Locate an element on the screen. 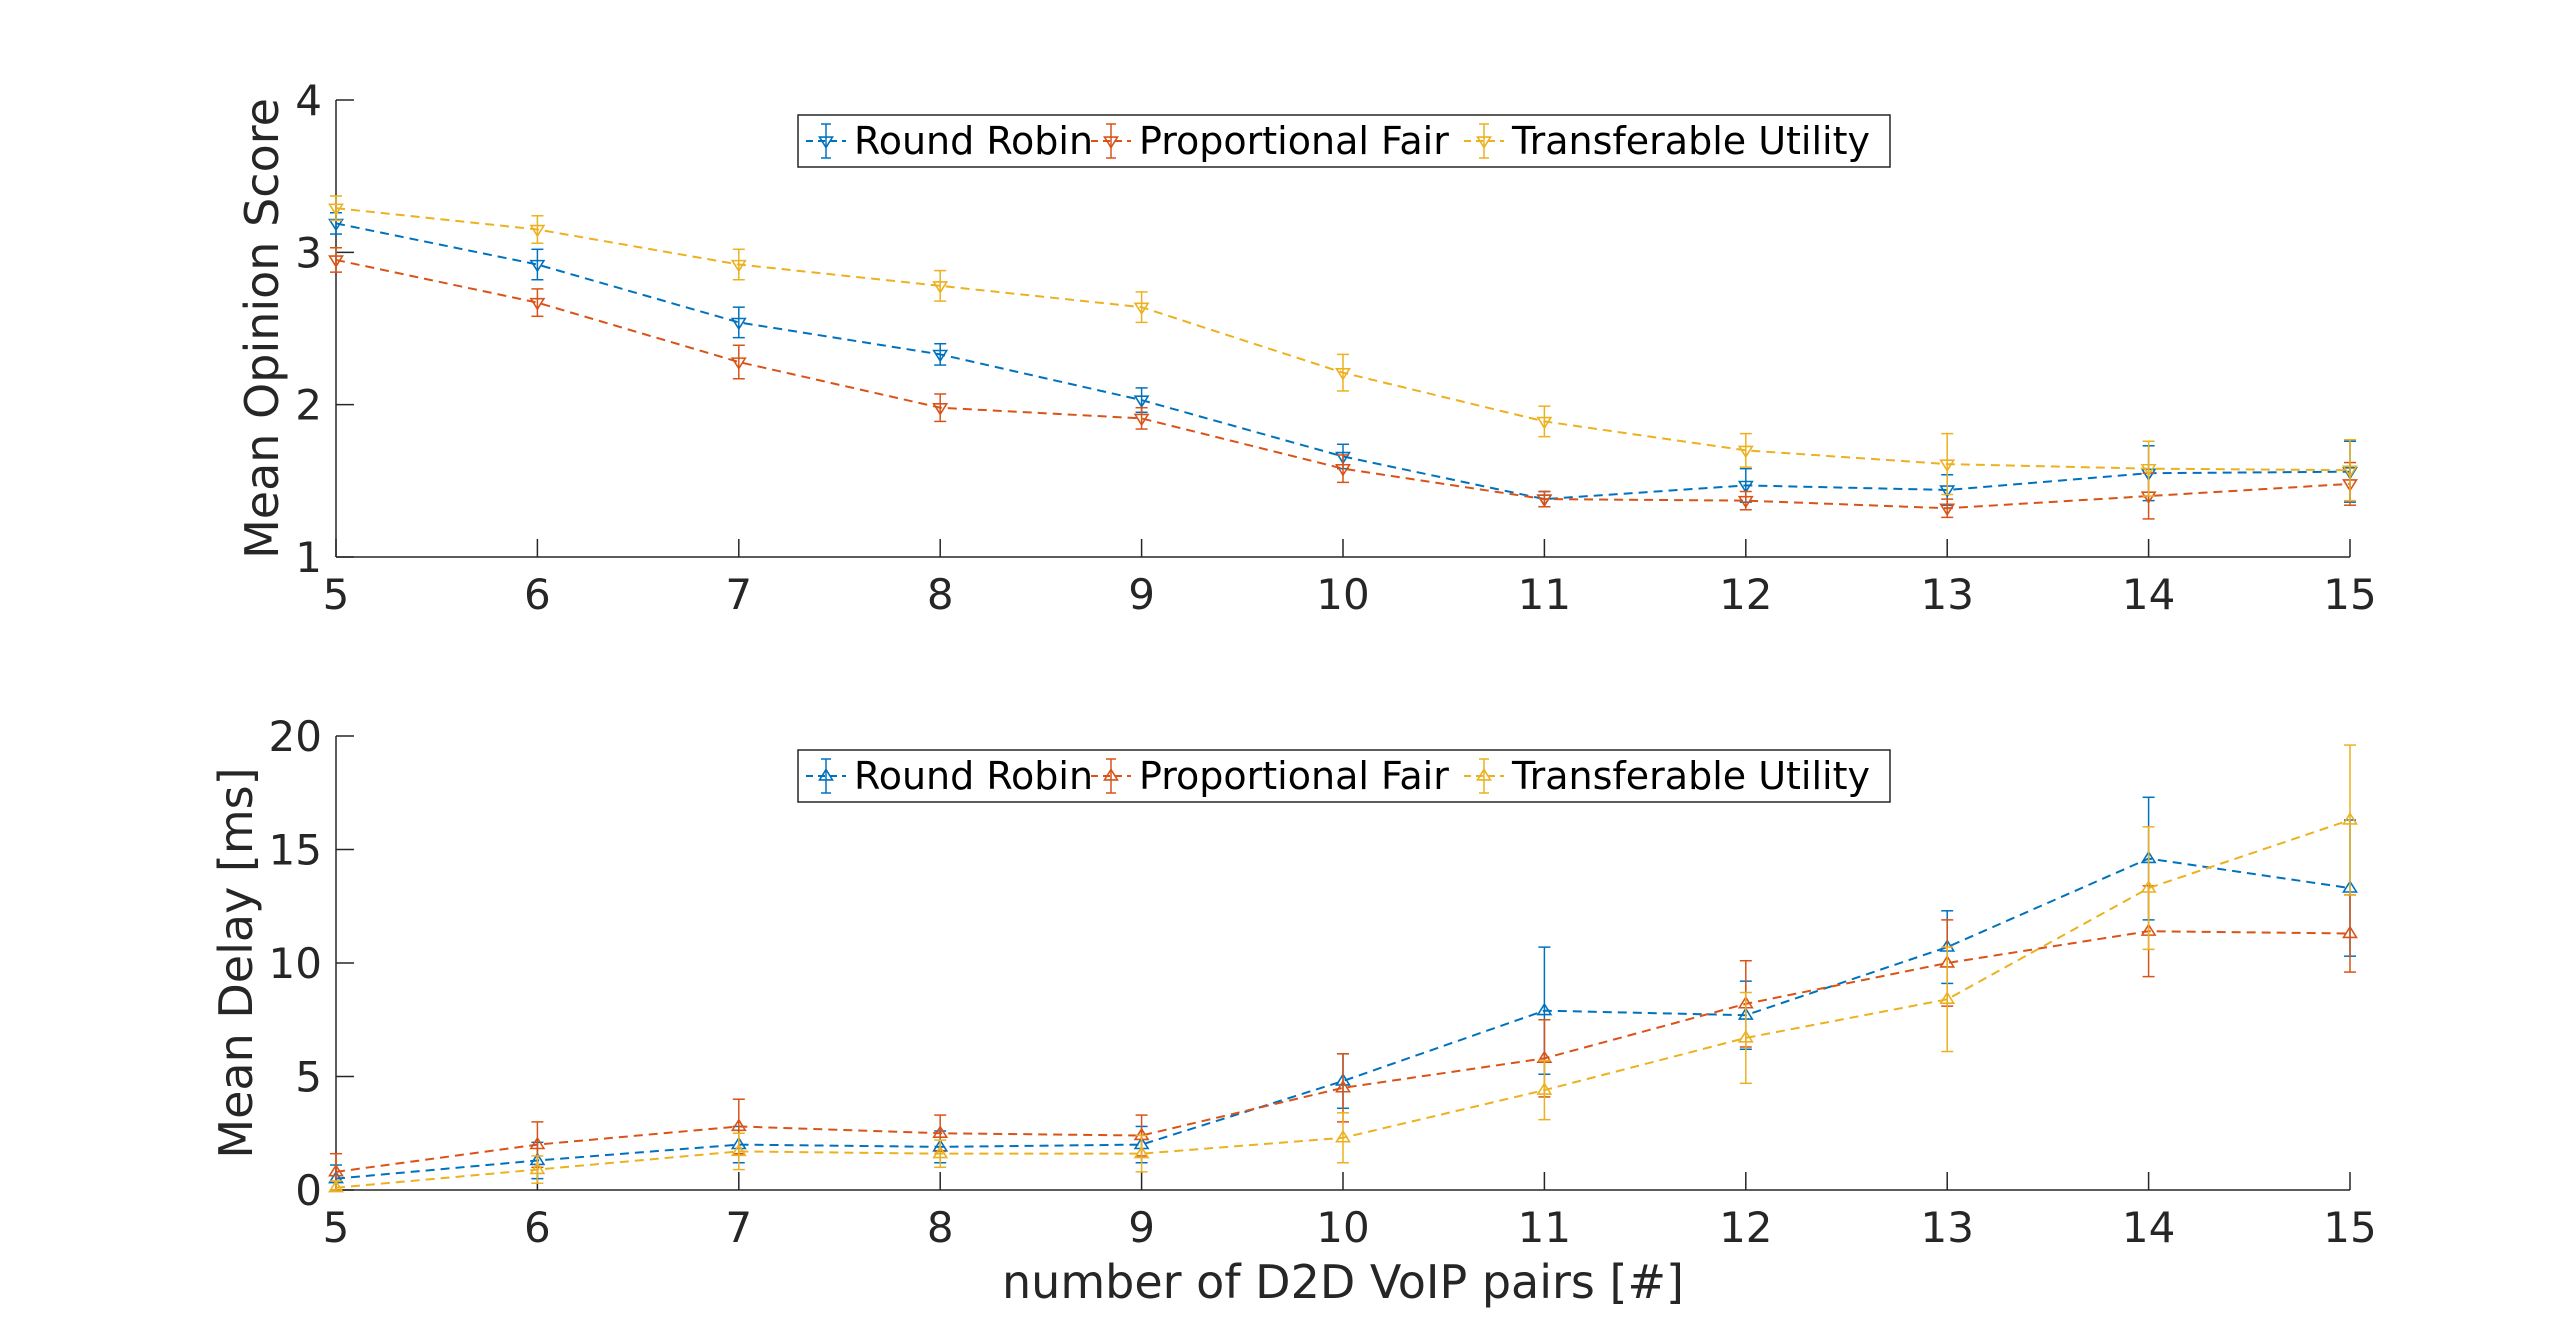 The height and width of the screenshot is (1321, 2560). y-tick-label: 3 is located at coordinates (308, 252).